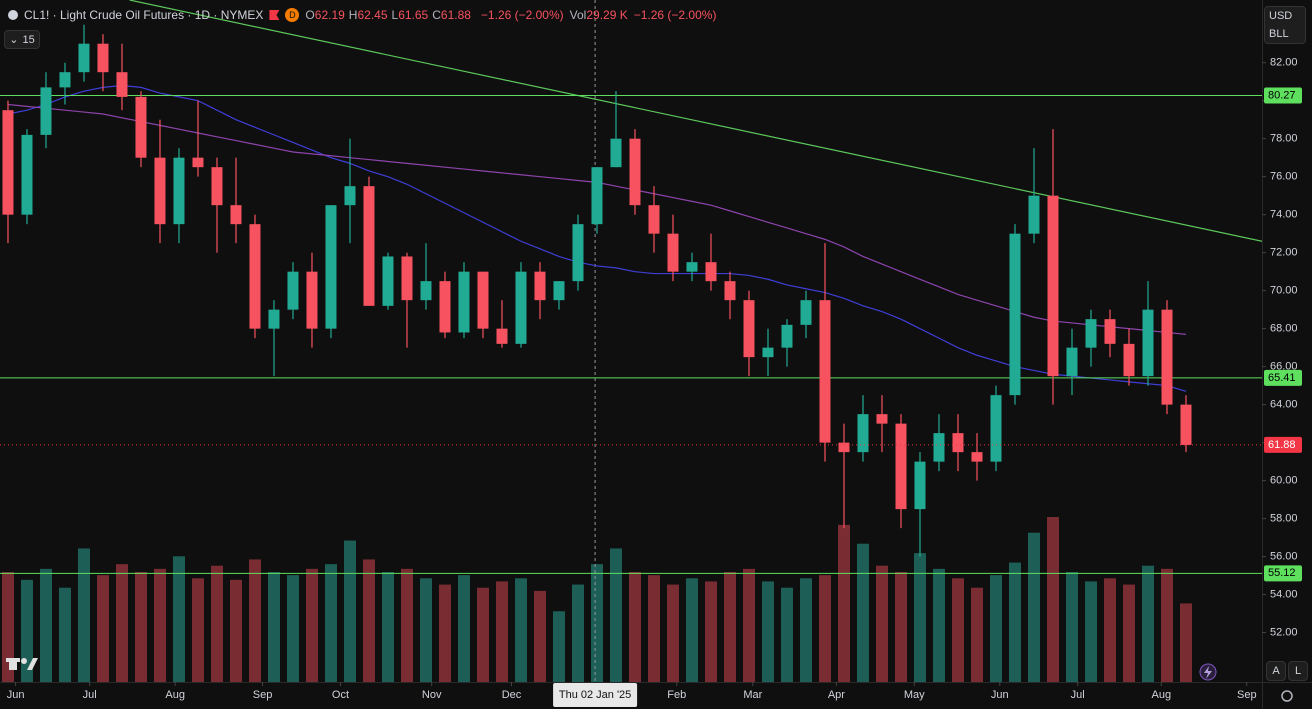 The height and width of the screenshot is (709, 1312). Describe the element at coordinates (1284, 291) in the screenshot. I see `y-tick-label: 70.00` at that location.